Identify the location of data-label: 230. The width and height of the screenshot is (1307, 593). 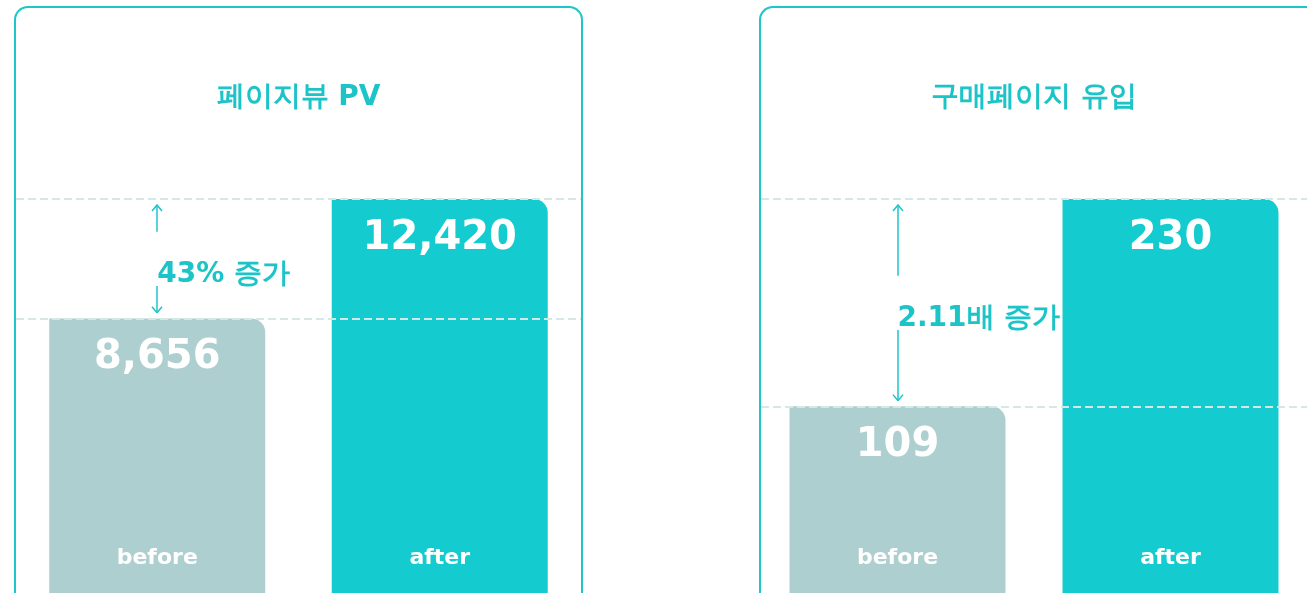
(1170, 235).